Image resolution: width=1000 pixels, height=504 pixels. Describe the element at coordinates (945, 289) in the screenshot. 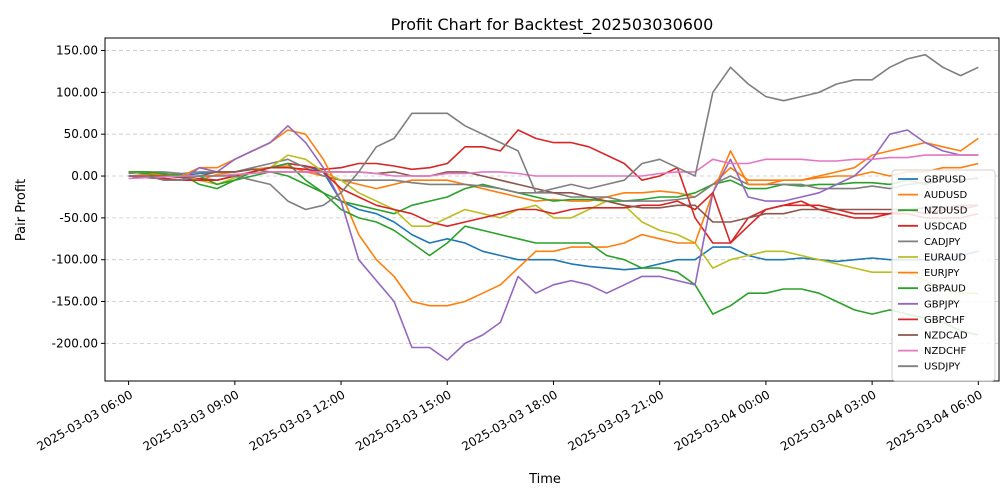

I see `legend-label: GBPAUD` at that location.